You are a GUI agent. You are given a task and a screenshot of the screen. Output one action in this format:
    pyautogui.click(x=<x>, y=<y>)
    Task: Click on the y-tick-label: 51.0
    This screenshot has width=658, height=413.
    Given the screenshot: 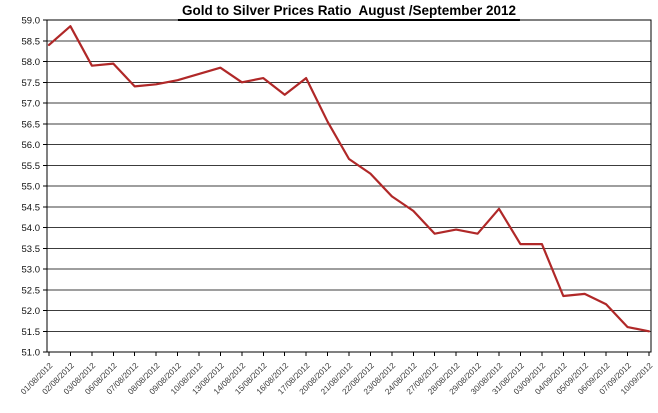 What is the action you would take?
    pyautogui.click(x=31, y=353)
    